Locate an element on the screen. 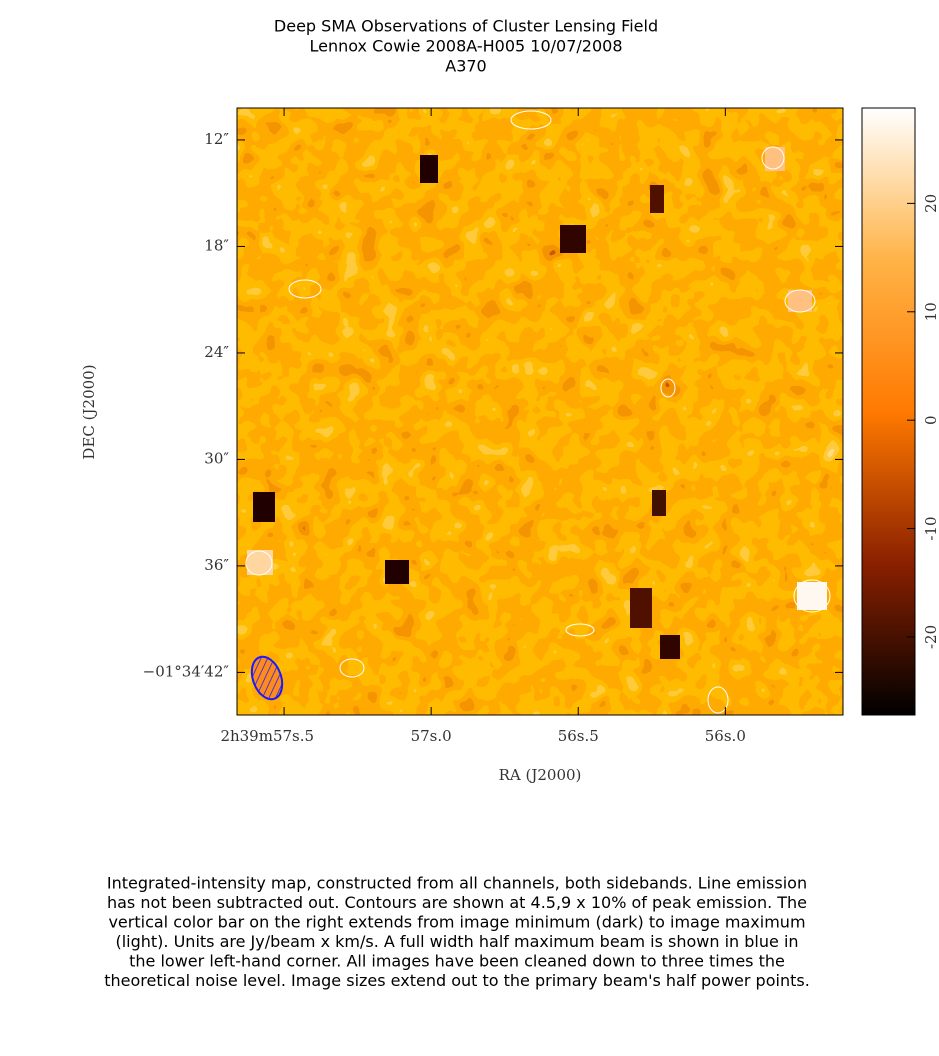  x-tick-label: 2h39m57s.5 is located at coordinates (267, 736).